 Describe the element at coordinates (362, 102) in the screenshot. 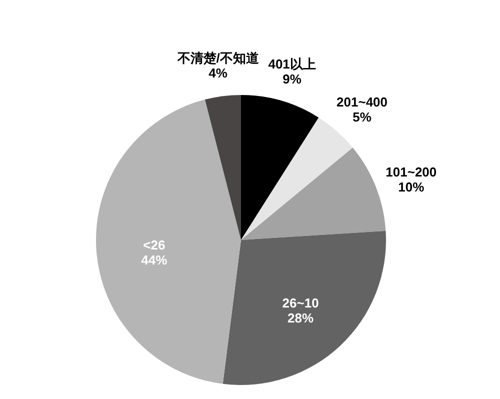

I see `slice-label: 201~400` at that location.